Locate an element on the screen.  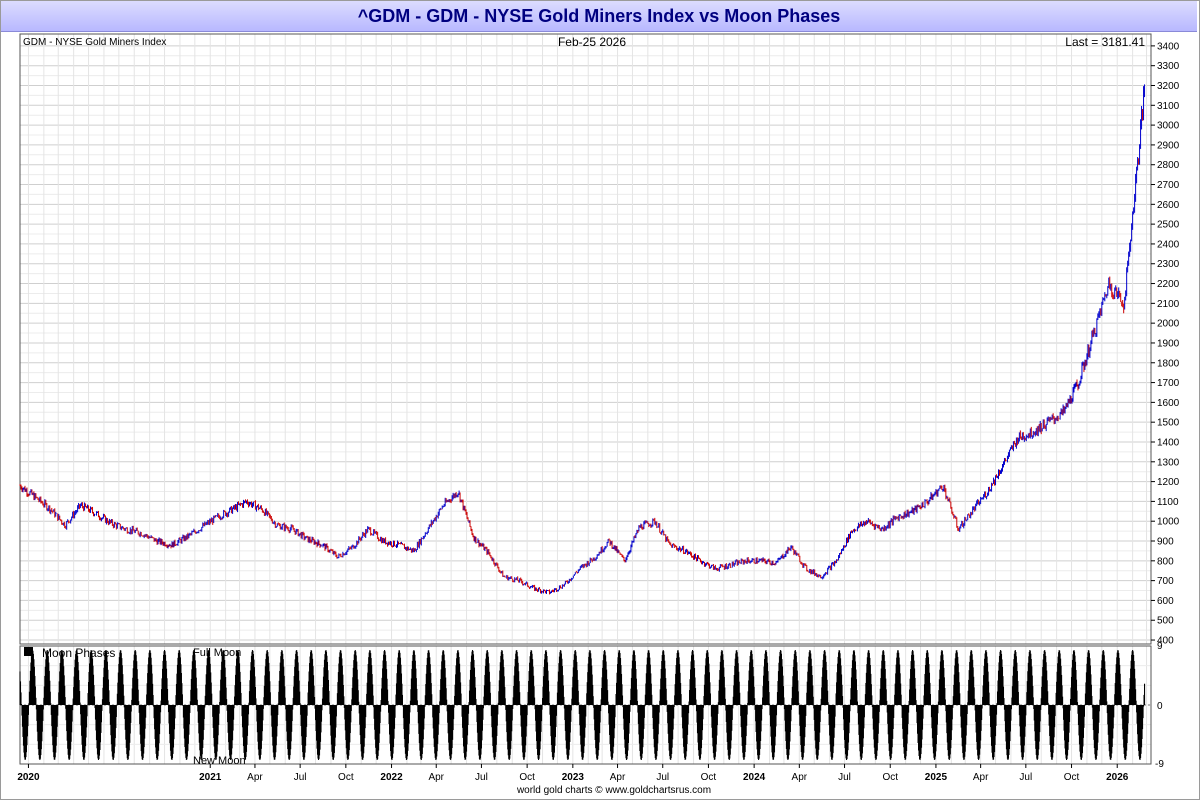
moon-legend-swatch is located at coordinates (28, 651).